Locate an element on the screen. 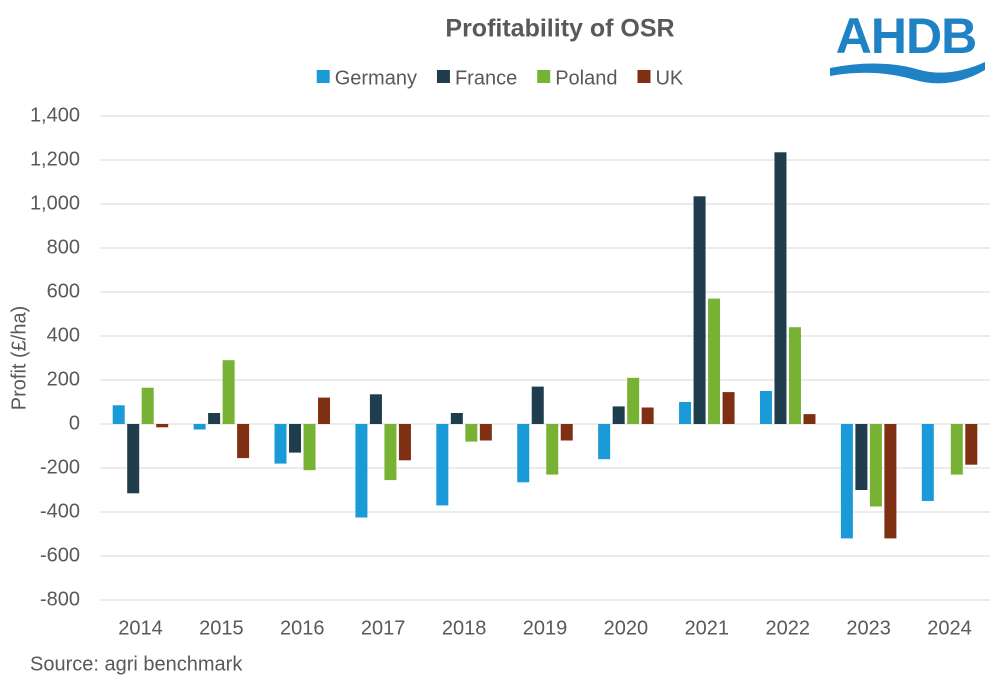 Image resolution: width=996 pixels, height=687 pixels. y-tick-label: -200 is located at coordinates (60, 467).